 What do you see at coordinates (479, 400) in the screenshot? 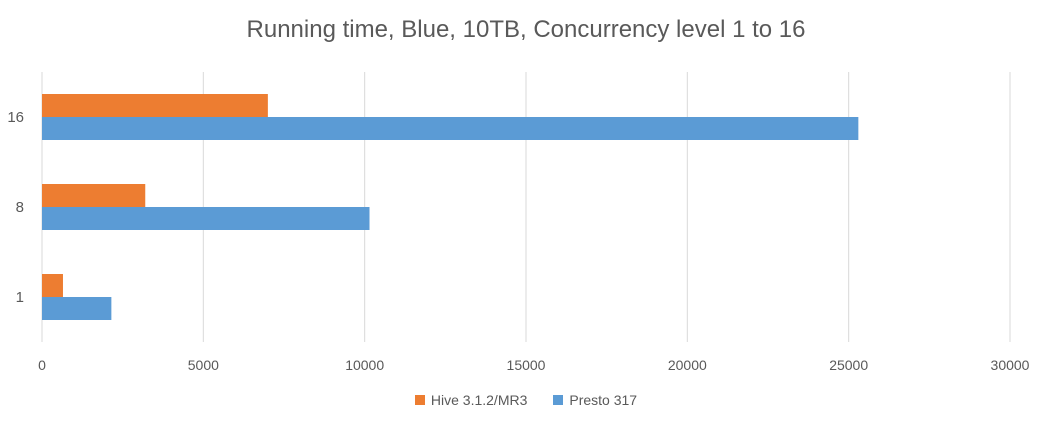
I see `legend-label-hive: Hive 3.1.2/MR3` at bounding box center [479, 400].